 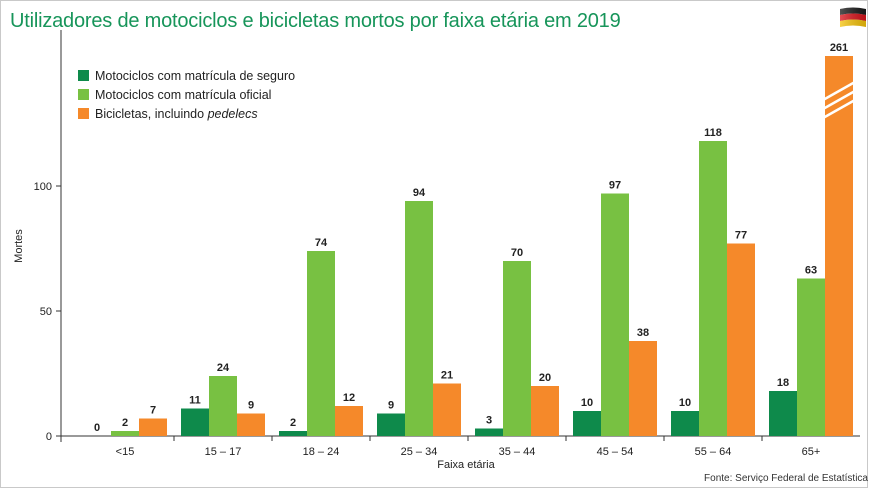 What do you see at coordinates (232, 113) in the screenshot?
I see `legend-label-bicicletas-italic: pedelecs` at bounding box center [232, 113].